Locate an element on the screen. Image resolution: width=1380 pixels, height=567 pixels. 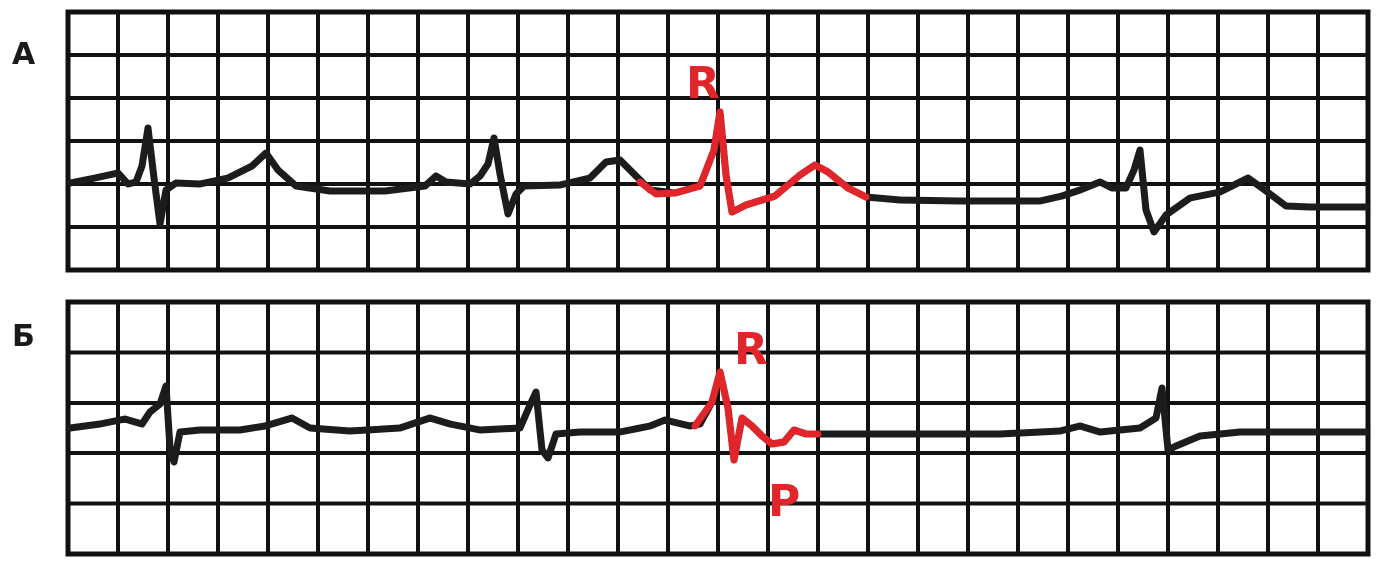
ecg-highlight-b is located at coordinates (756, 416).